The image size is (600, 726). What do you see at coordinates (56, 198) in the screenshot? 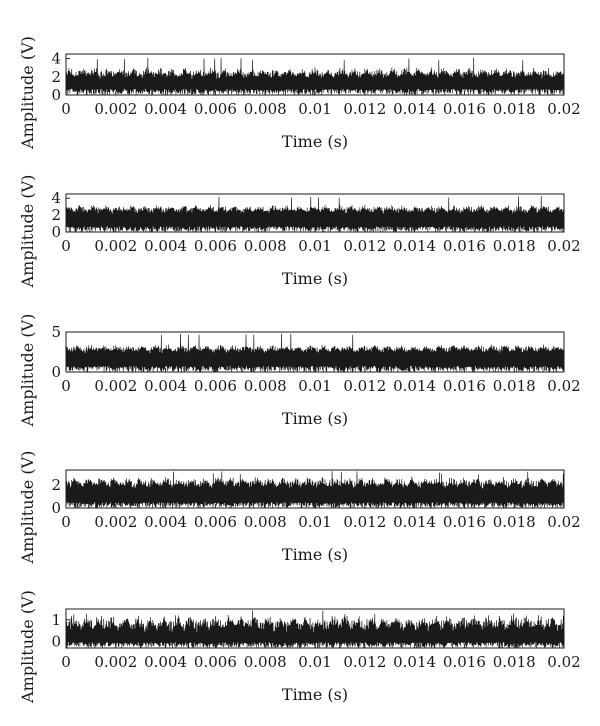
I see `y-tick-label-2-2: 4` at bounding box center [56, 198].